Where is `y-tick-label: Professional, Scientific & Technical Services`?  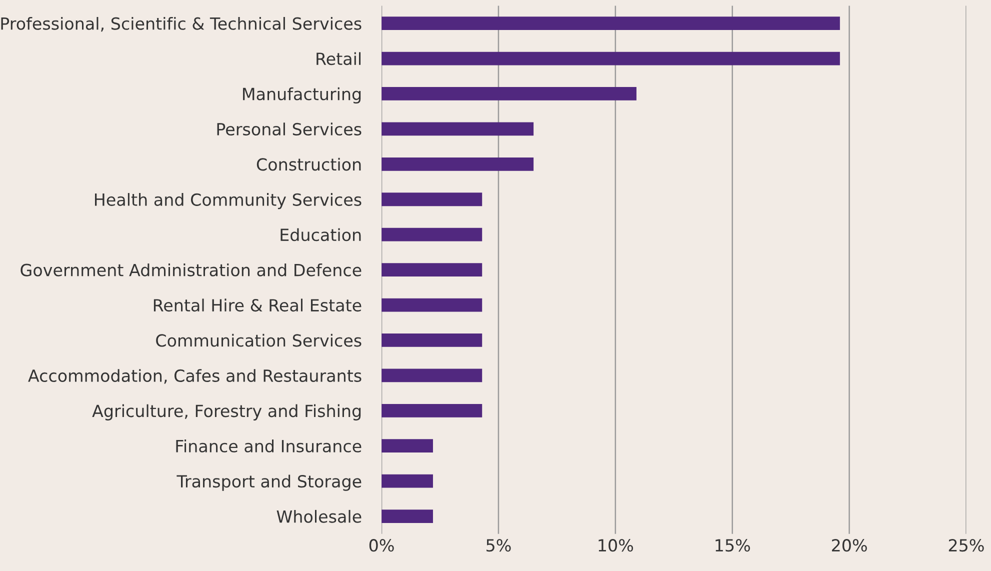 y-tick-label: Professional, Scientific & Technical Services is located at coordinates (181, 24).